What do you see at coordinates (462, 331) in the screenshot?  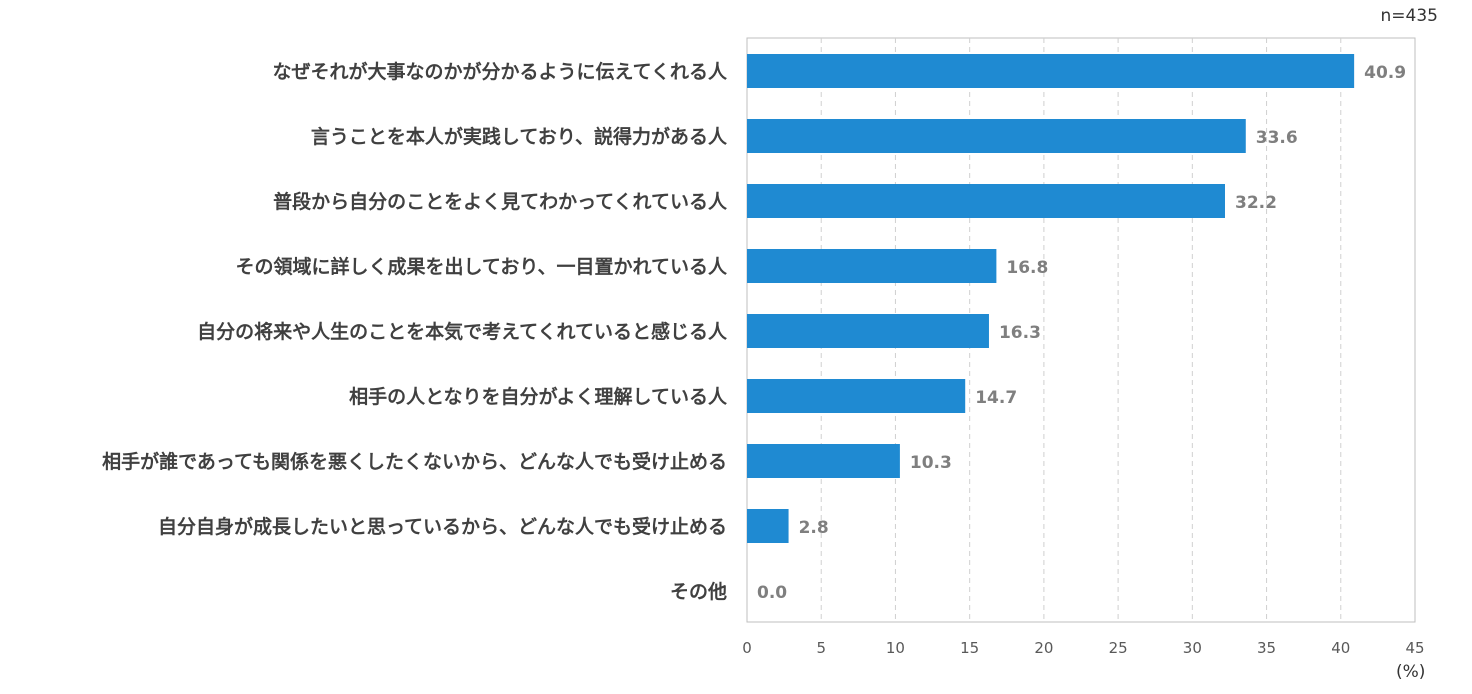 I see `category-label: 自分の将来や人生のことを本気で考えてくれていると感じる人` at bounding box center [462, 331].